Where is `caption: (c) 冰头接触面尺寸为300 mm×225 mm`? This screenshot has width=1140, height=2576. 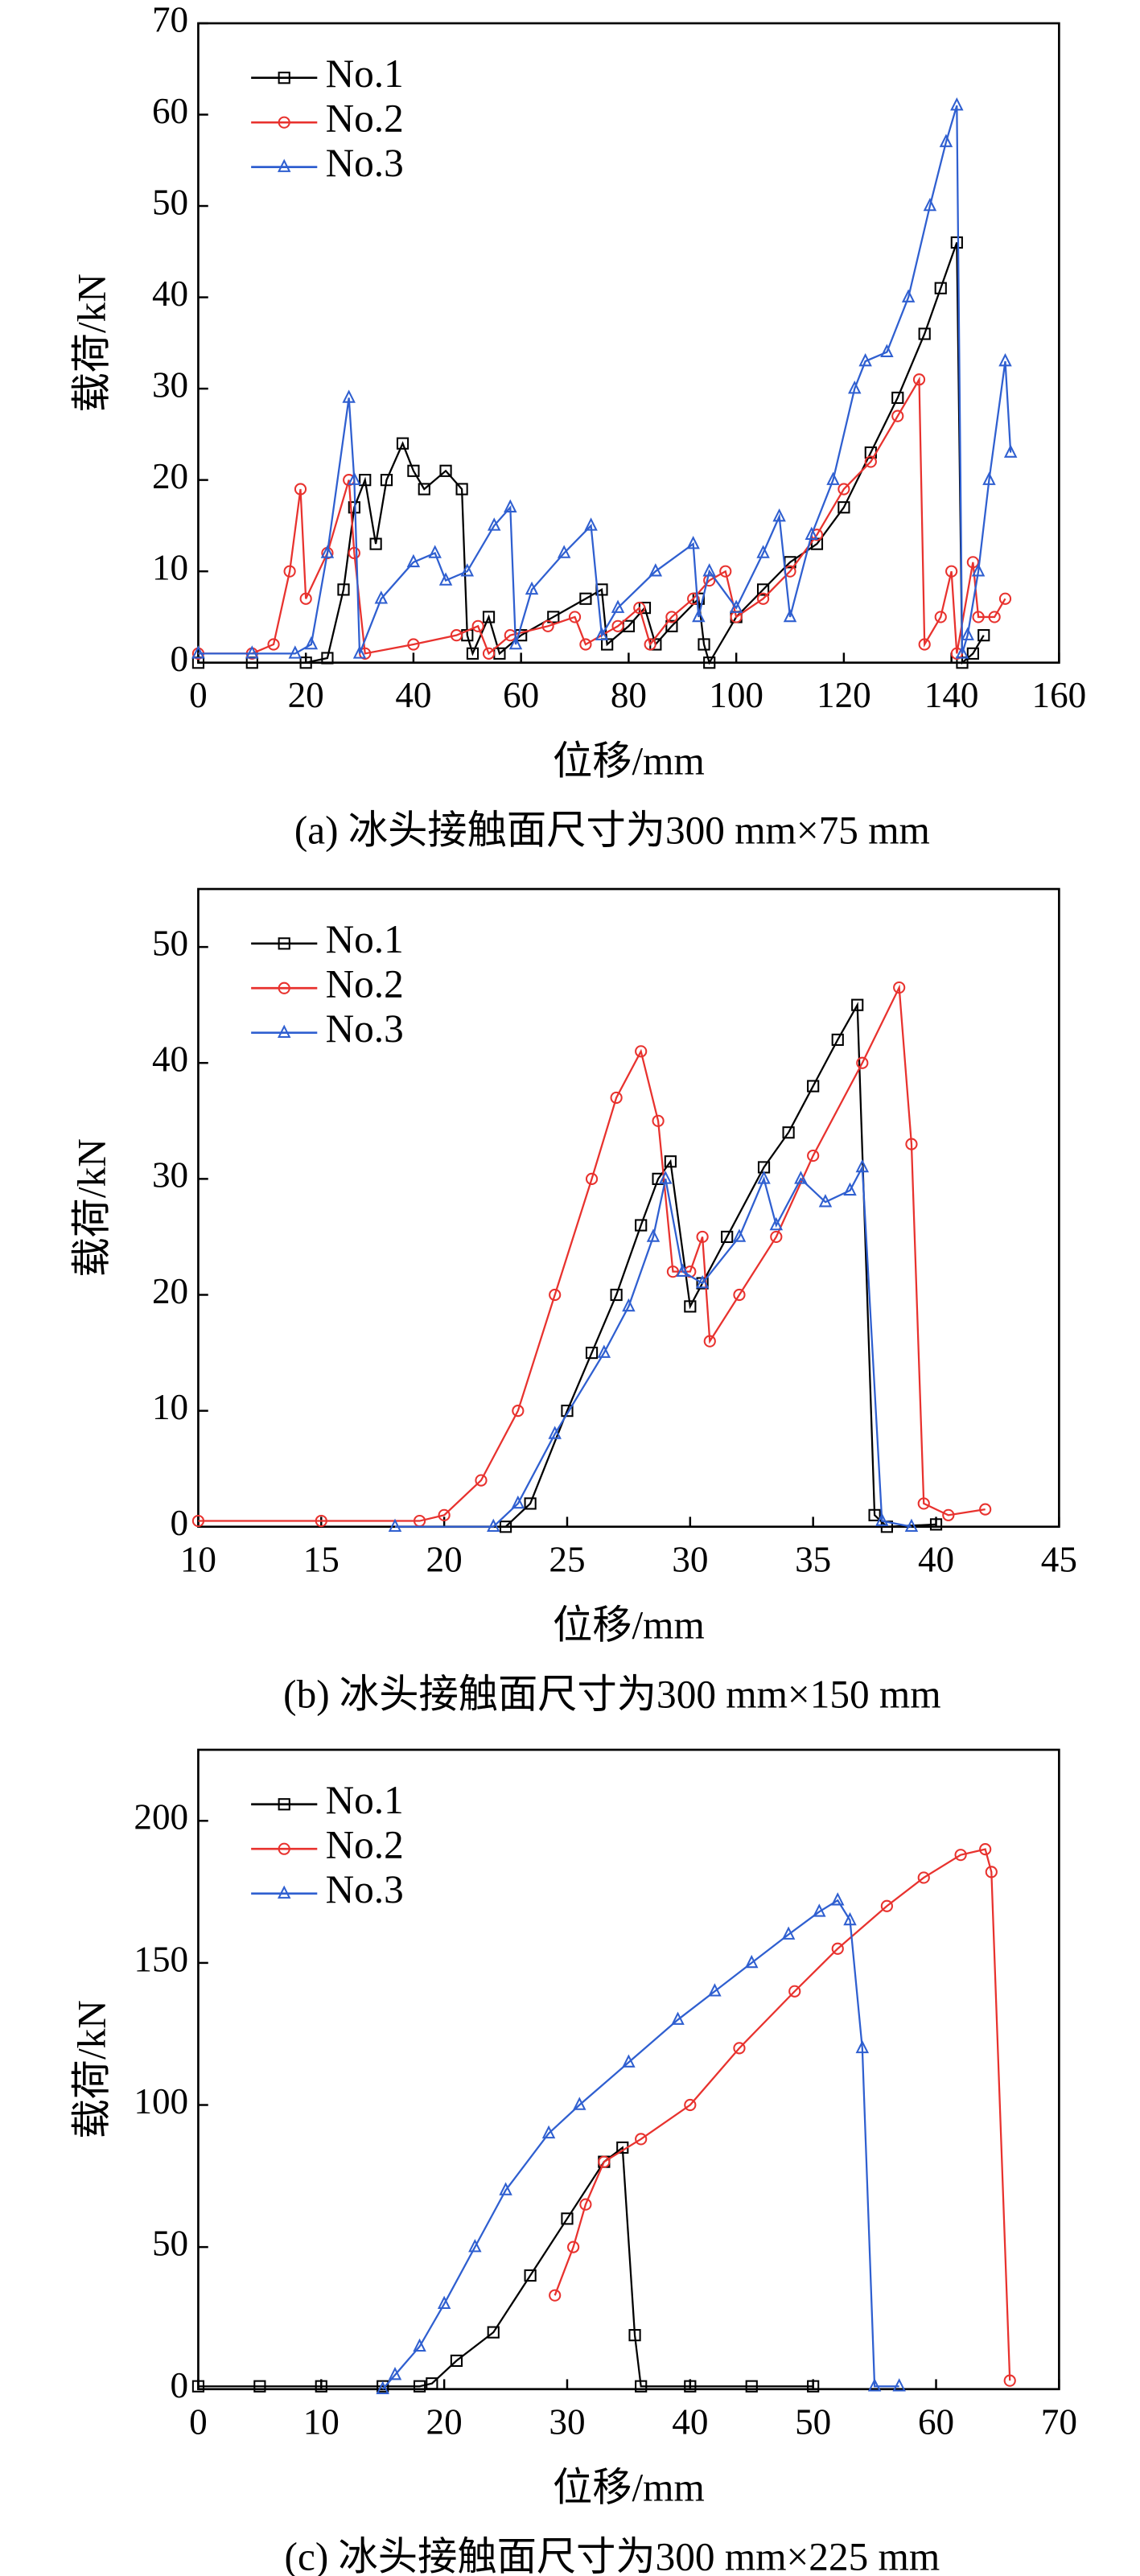 caption: (c) 冰头接触面尺寸为300 mm×225 mm is located at coordinates (612, 2555).